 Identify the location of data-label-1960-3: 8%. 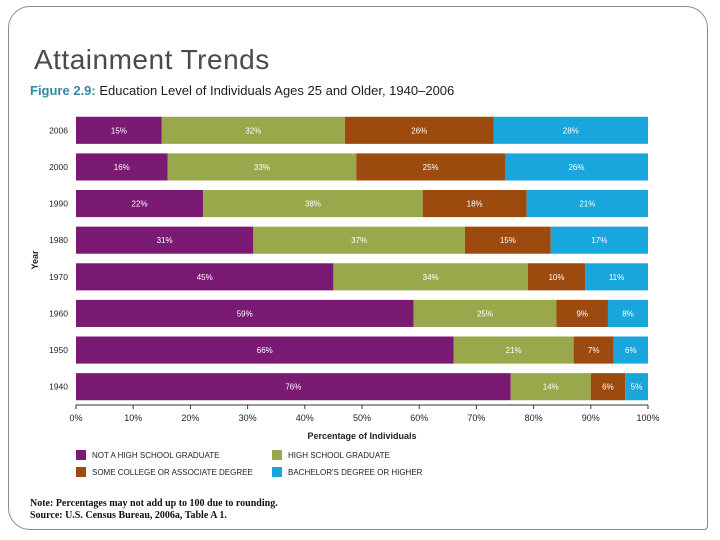
(628, 313).